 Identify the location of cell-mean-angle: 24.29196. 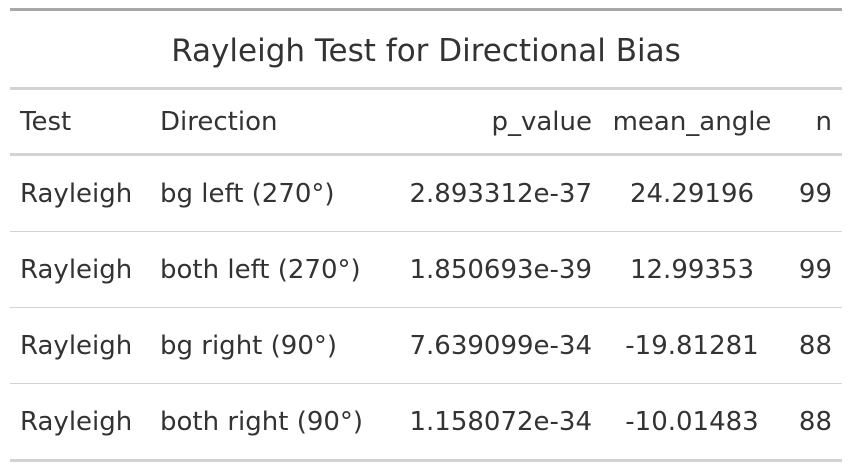
(692, 193).